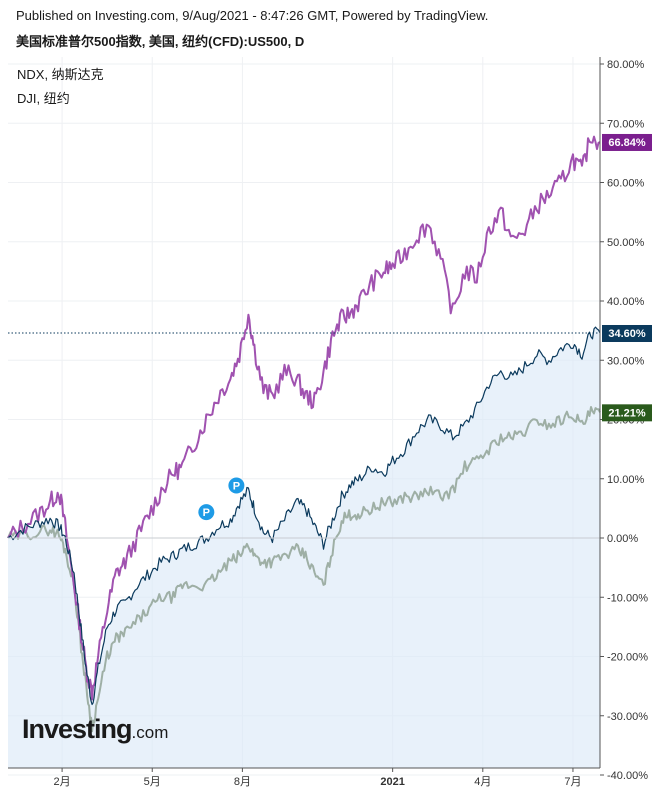 The width and height of the screenshot is (663, 801). Describe the element at coordinates (626, 480) in the screenshot. I see `y-tick-label-7: 10.00%` at that location.